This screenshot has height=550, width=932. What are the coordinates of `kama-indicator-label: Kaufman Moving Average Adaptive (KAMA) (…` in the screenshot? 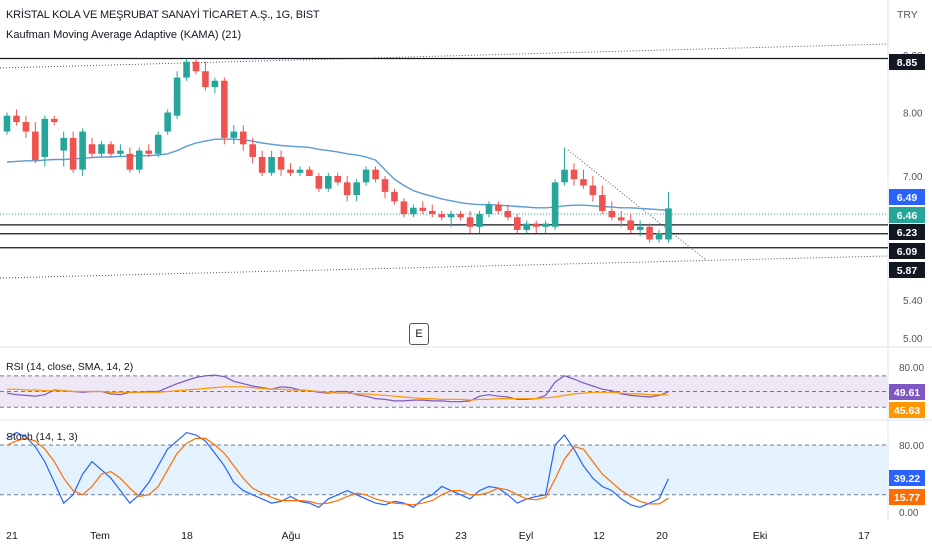 It's located at (124, 35).